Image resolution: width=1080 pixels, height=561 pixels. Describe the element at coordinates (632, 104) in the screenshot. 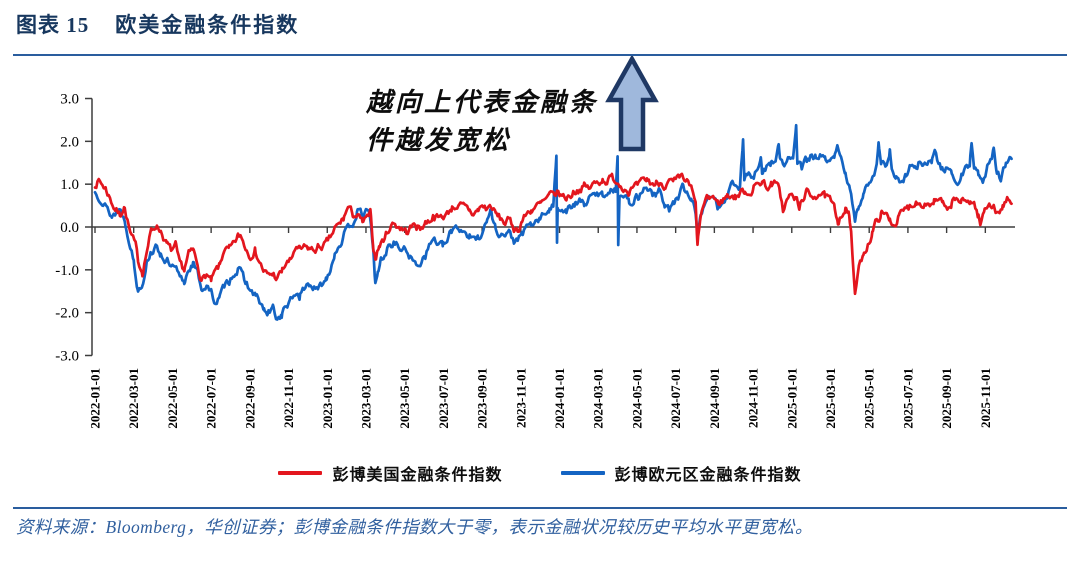

I see `up-arrow-icon` at that location.